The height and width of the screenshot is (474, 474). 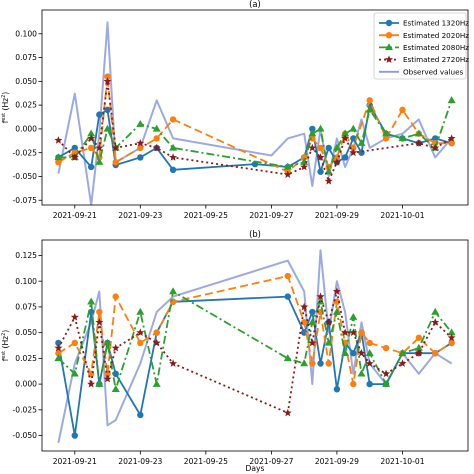 What do you see at coordinates (26, 81) in the screenshot?
I see `y-tick-label: 0.050` at bounding box center [26, 81].